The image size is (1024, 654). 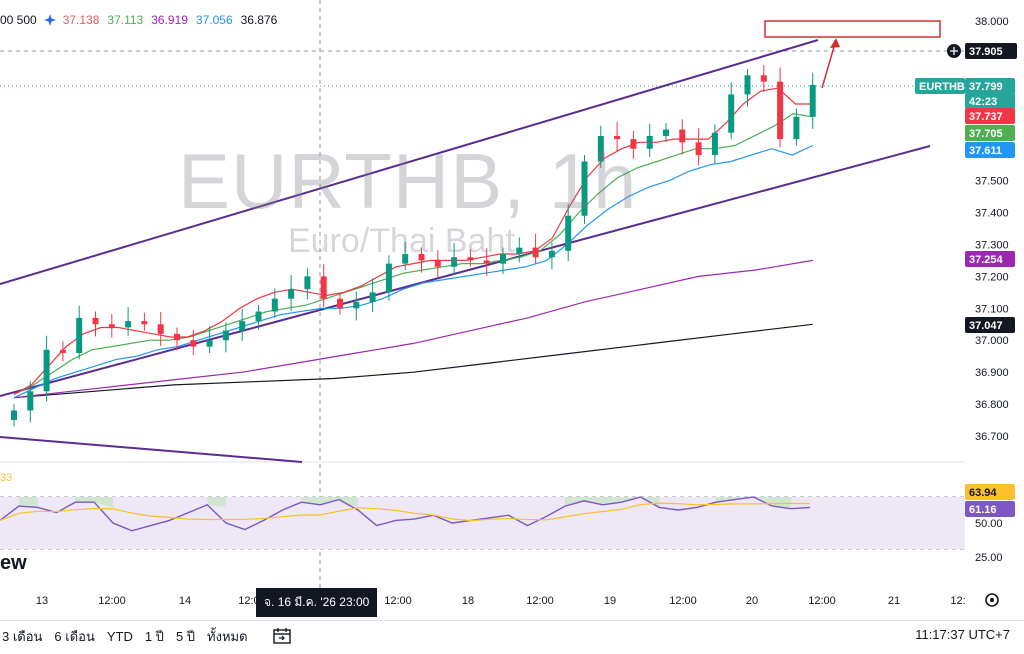 What do you see at coordinates (829, 64) in the screenshot?
I see `target-arrow` at bounding box center [829, 64].